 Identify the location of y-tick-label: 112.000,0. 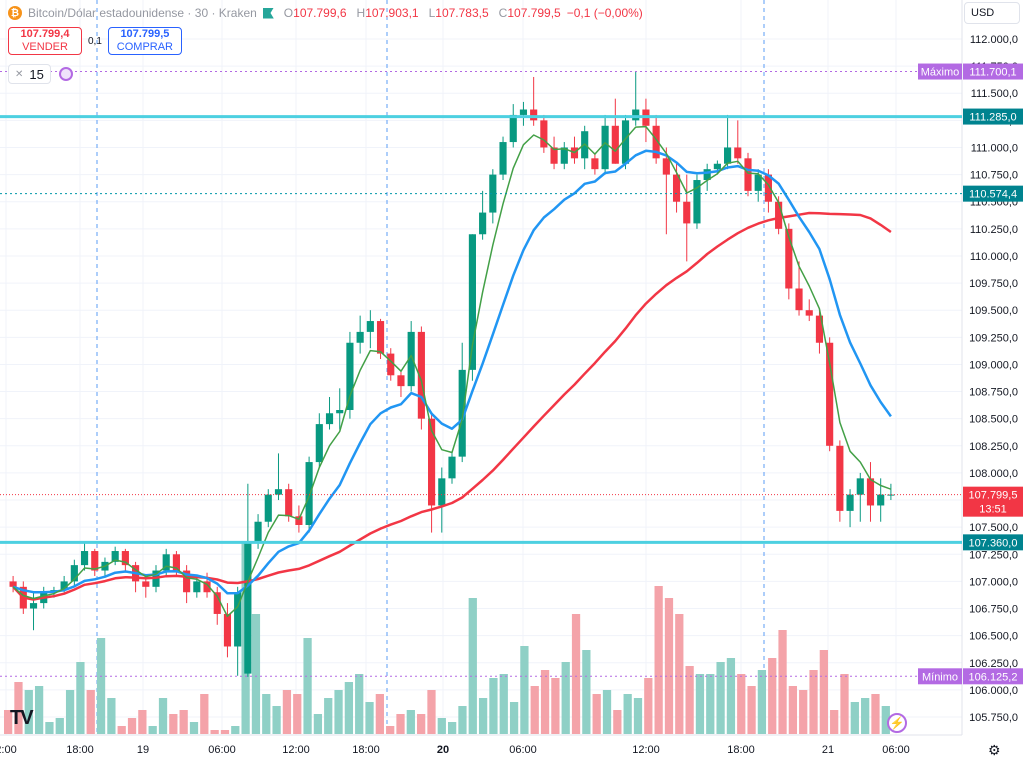
(994, 40).